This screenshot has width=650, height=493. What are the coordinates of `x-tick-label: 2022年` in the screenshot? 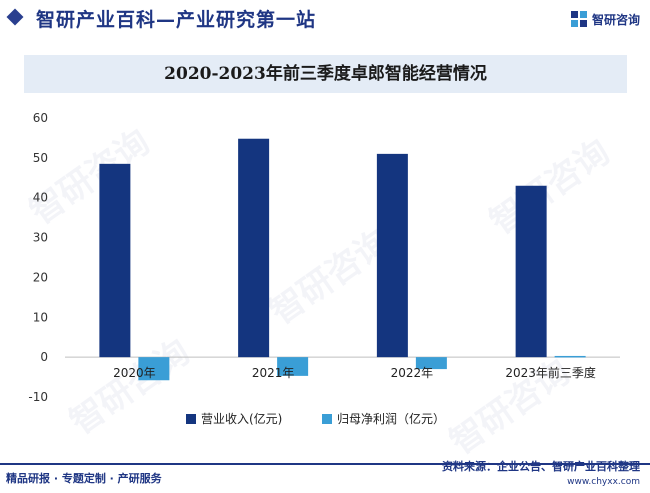 It's located at (412, 373).